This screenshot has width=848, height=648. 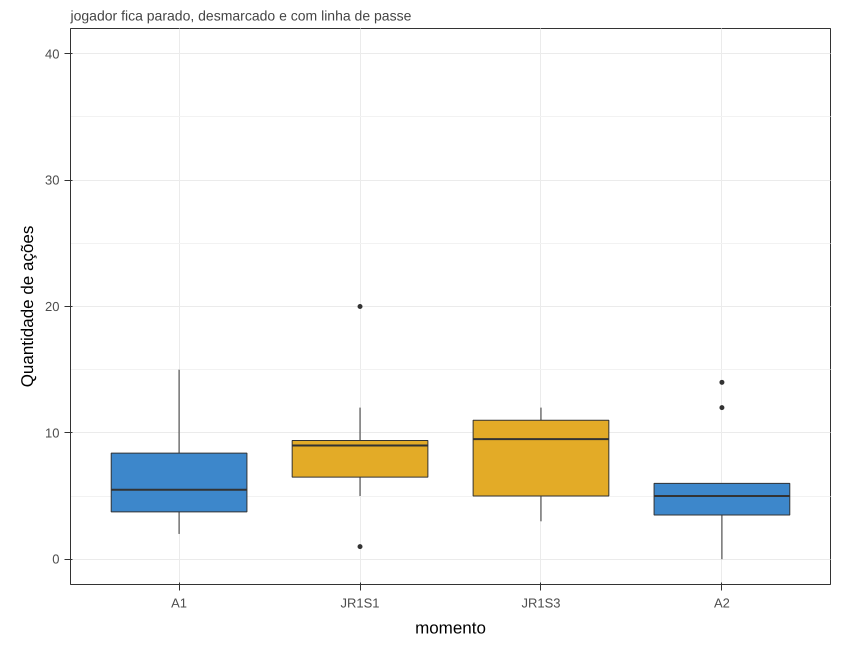 What do you see at coordinates (360, 603) in the screenshot?
I see `x-tick-label: JR1S1` at bounding box center [360, 603].